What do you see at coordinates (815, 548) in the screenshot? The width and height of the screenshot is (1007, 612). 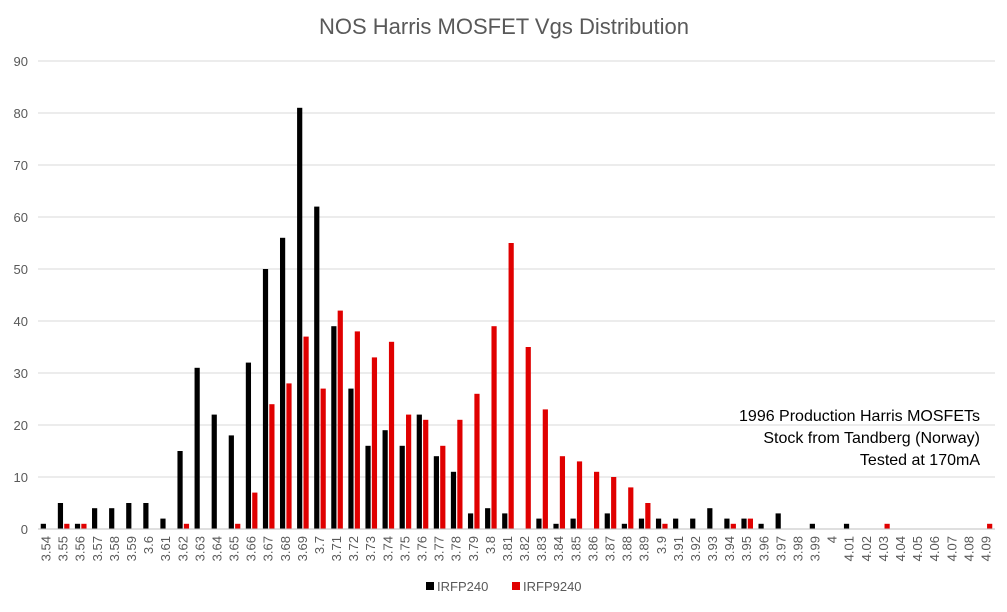 I see `x-tick-label: 3.99` at bounding box center [815, 548].